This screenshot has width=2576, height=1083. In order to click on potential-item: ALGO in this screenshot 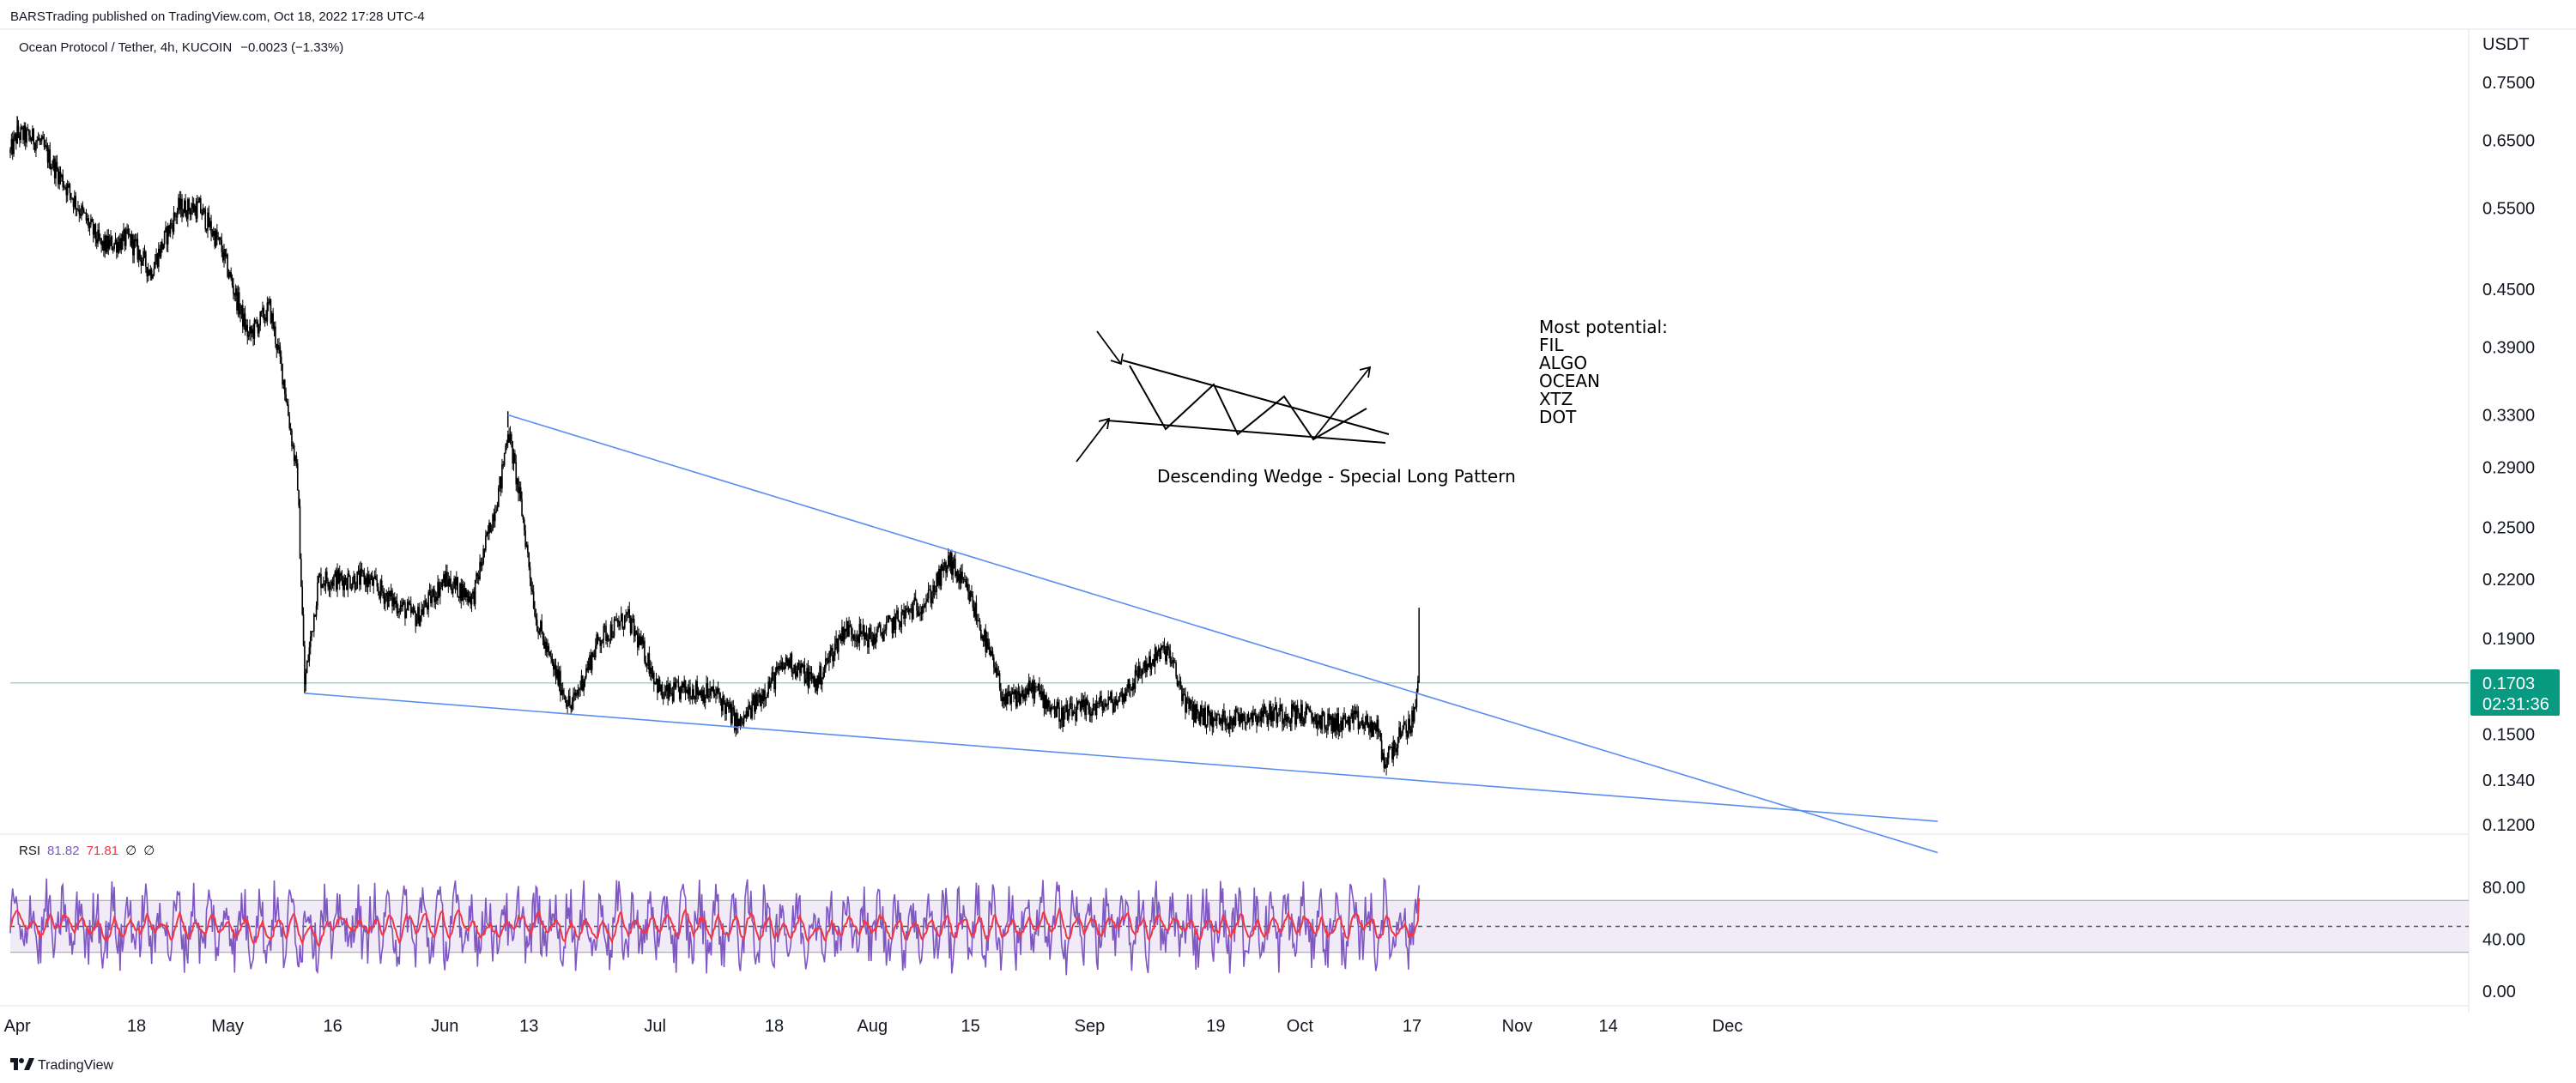, I will do `click(1563, 363)`.